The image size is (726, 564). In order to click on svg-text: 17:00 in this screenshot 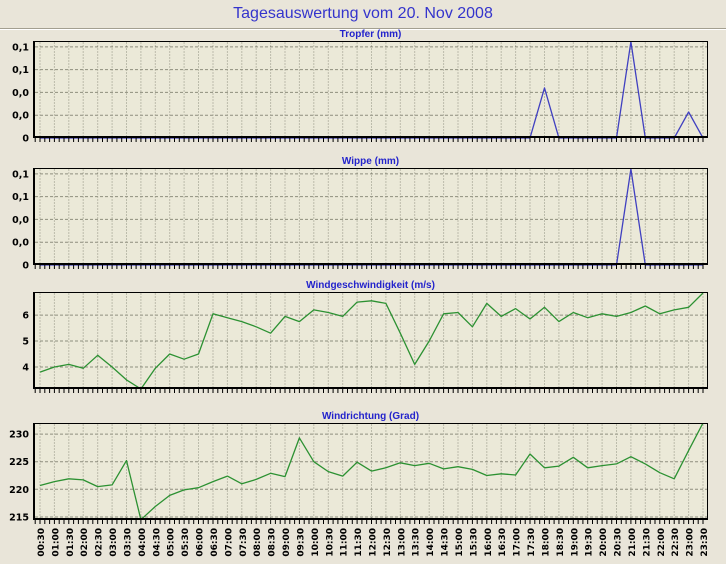, I will do `click(518, 542)`.